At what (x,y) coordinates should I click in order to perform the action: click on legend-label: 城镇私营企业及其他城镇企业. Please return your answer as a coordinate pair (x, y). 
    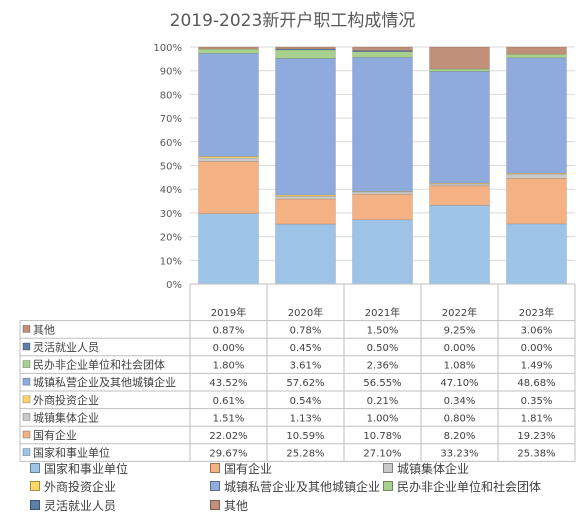
    Looking at the image, I should click on (302, 487).